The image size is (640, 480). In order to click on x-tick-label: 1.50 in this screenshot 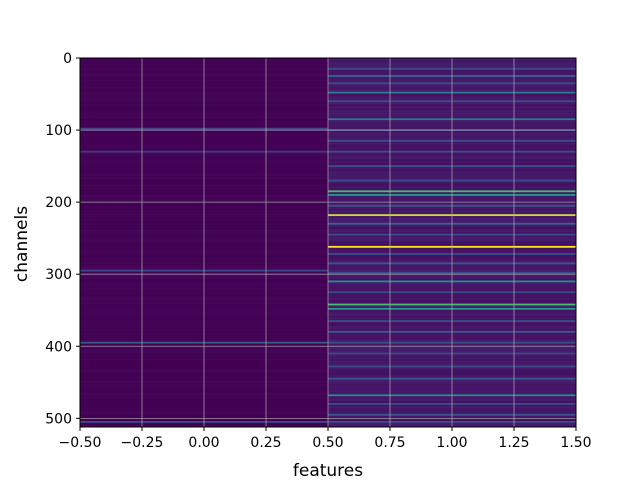, I will do `click(575, 443)`.